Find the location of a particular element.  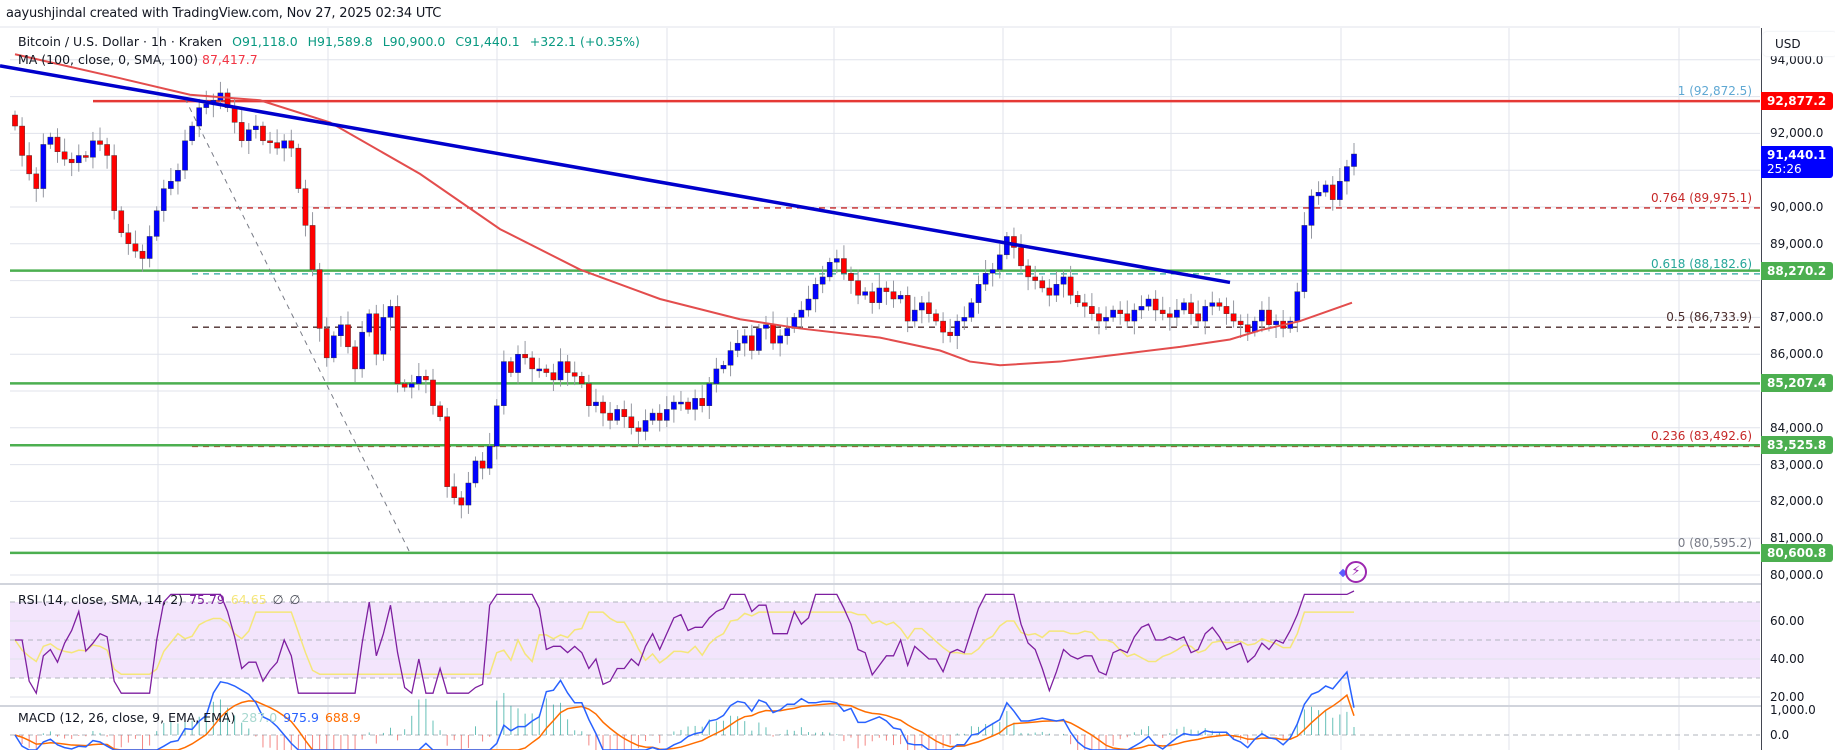

macd-tick: 0.0 is located at coordinates (1780, 735).